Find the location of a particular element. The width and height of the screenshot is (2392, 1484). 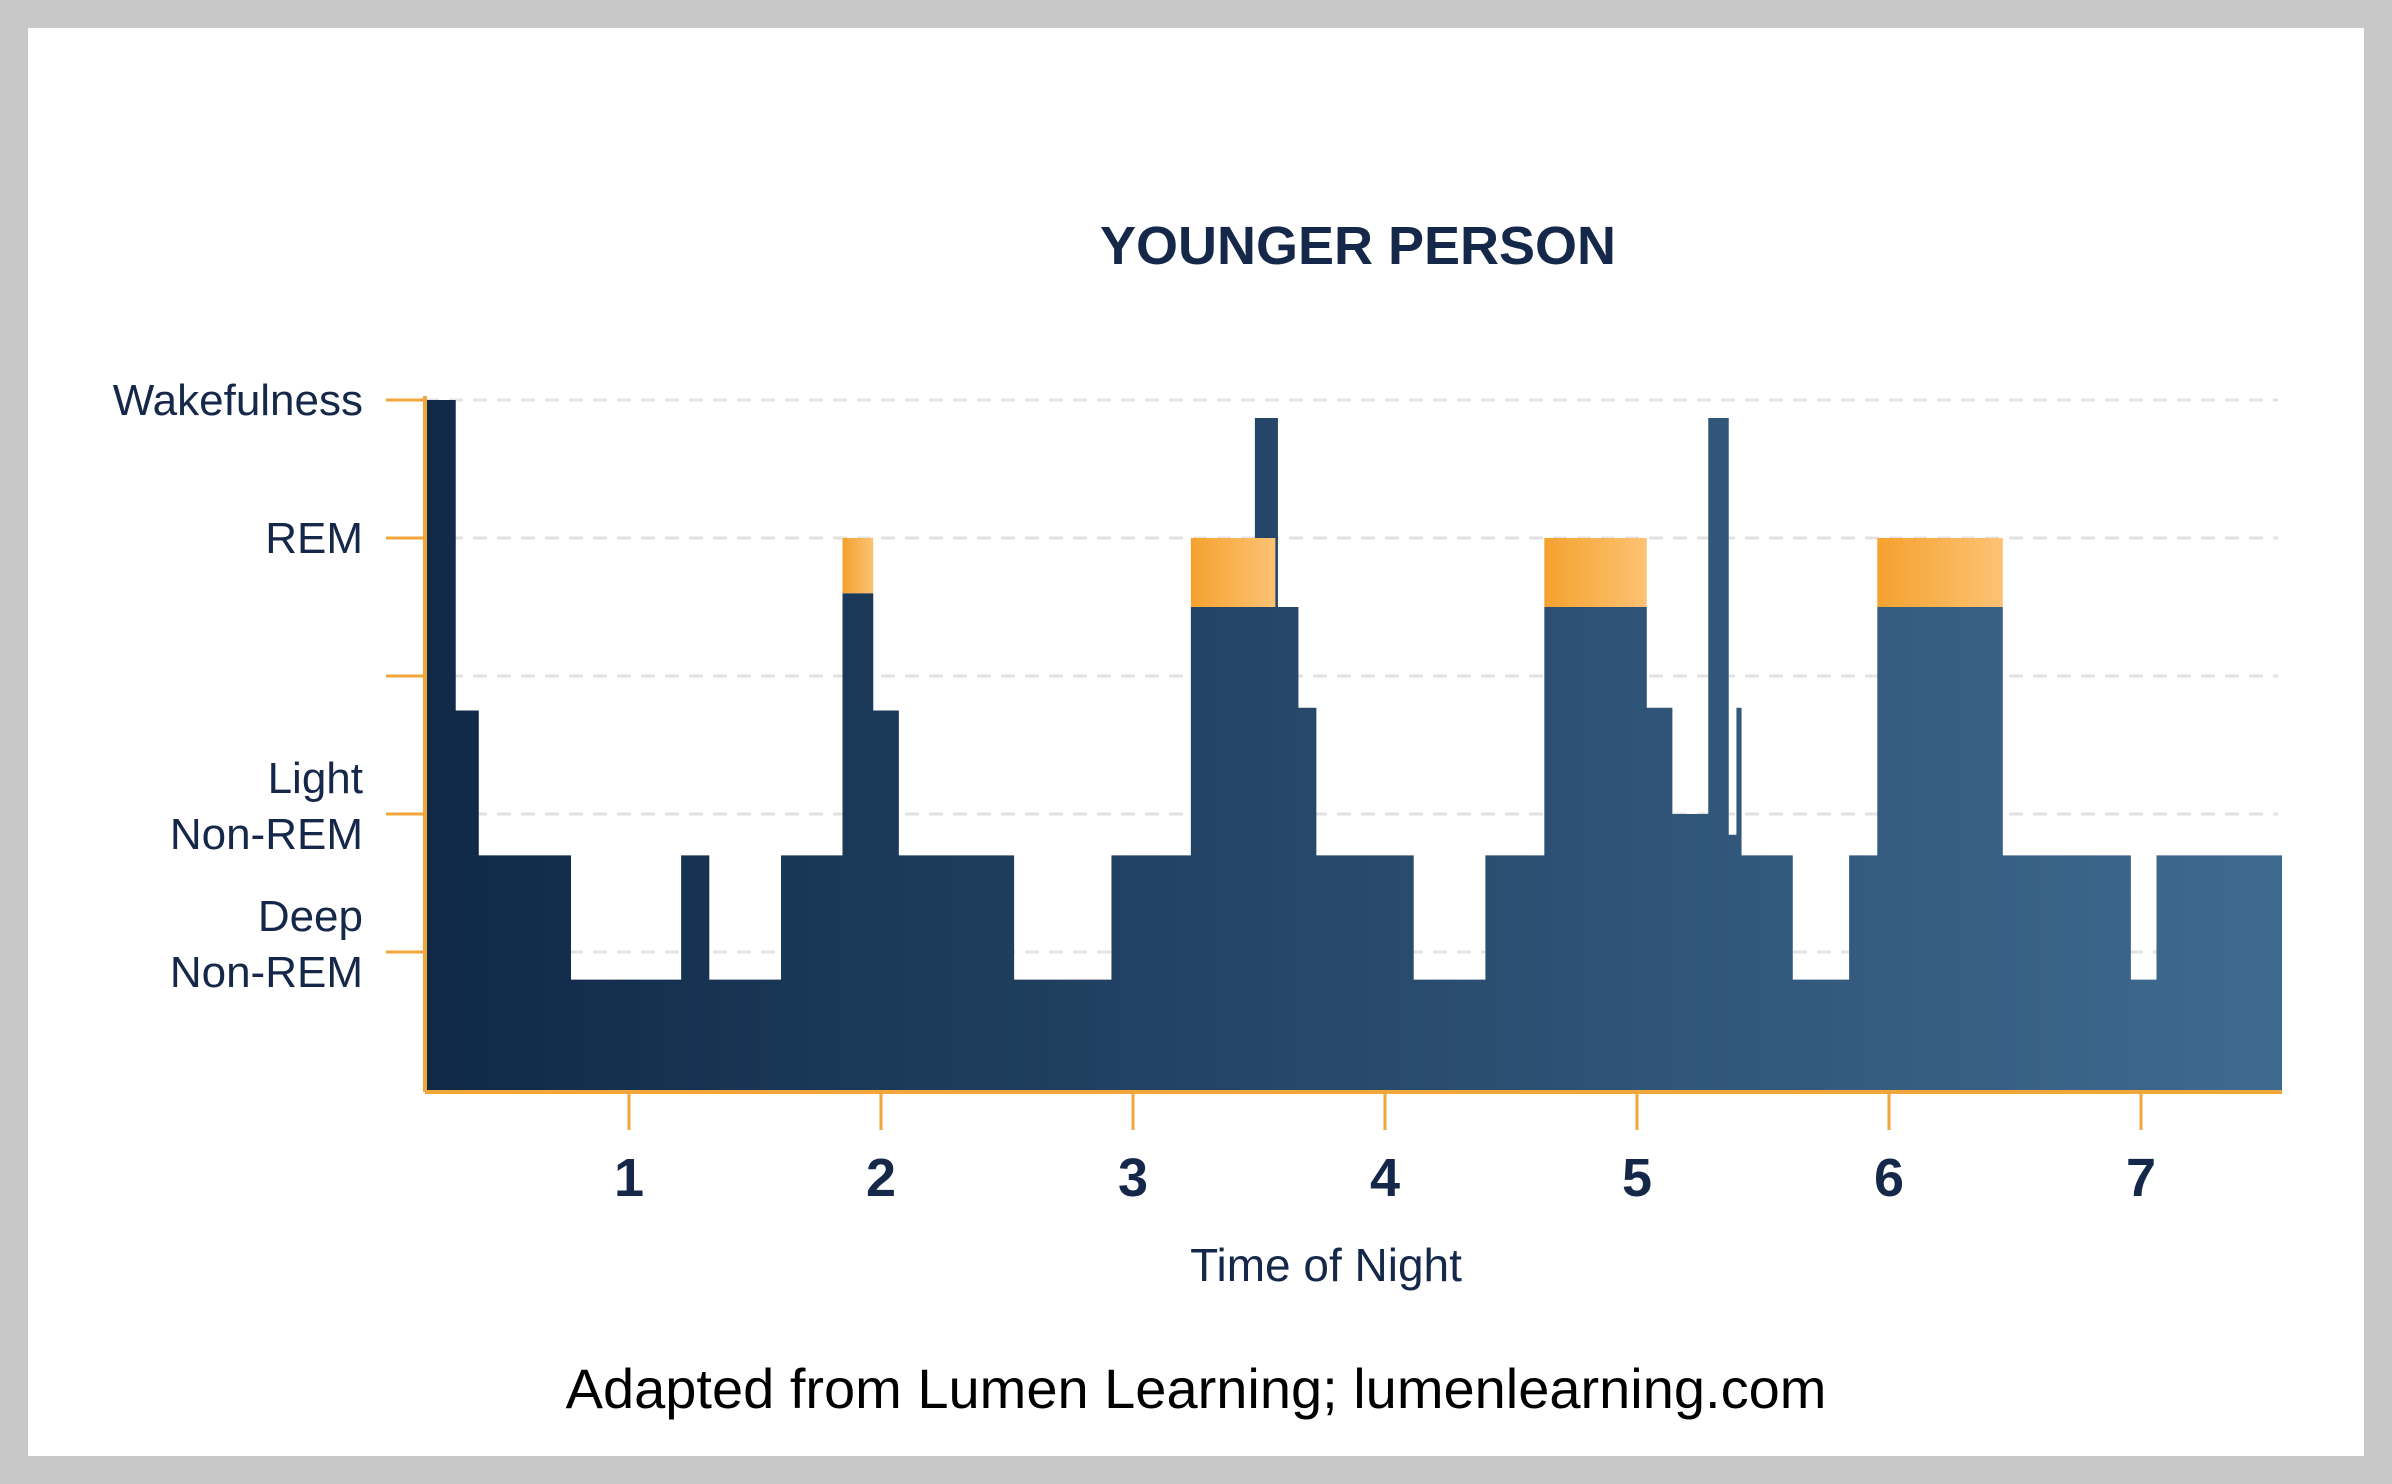

x-tick-label: 2 is located at coordinates (881, 1178).